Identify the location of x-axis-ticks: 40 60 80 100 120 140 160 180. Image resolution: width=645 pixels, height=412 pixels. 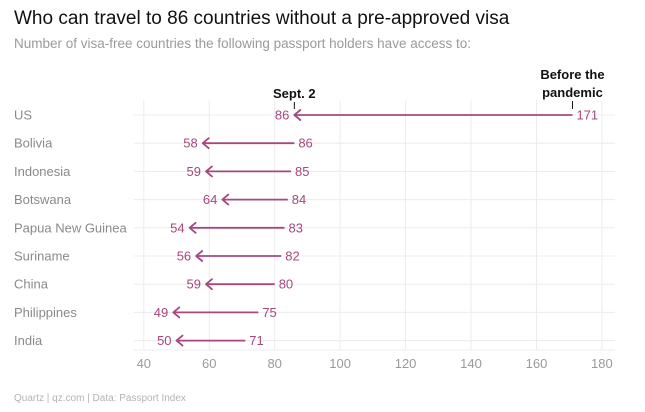
(375, 363).